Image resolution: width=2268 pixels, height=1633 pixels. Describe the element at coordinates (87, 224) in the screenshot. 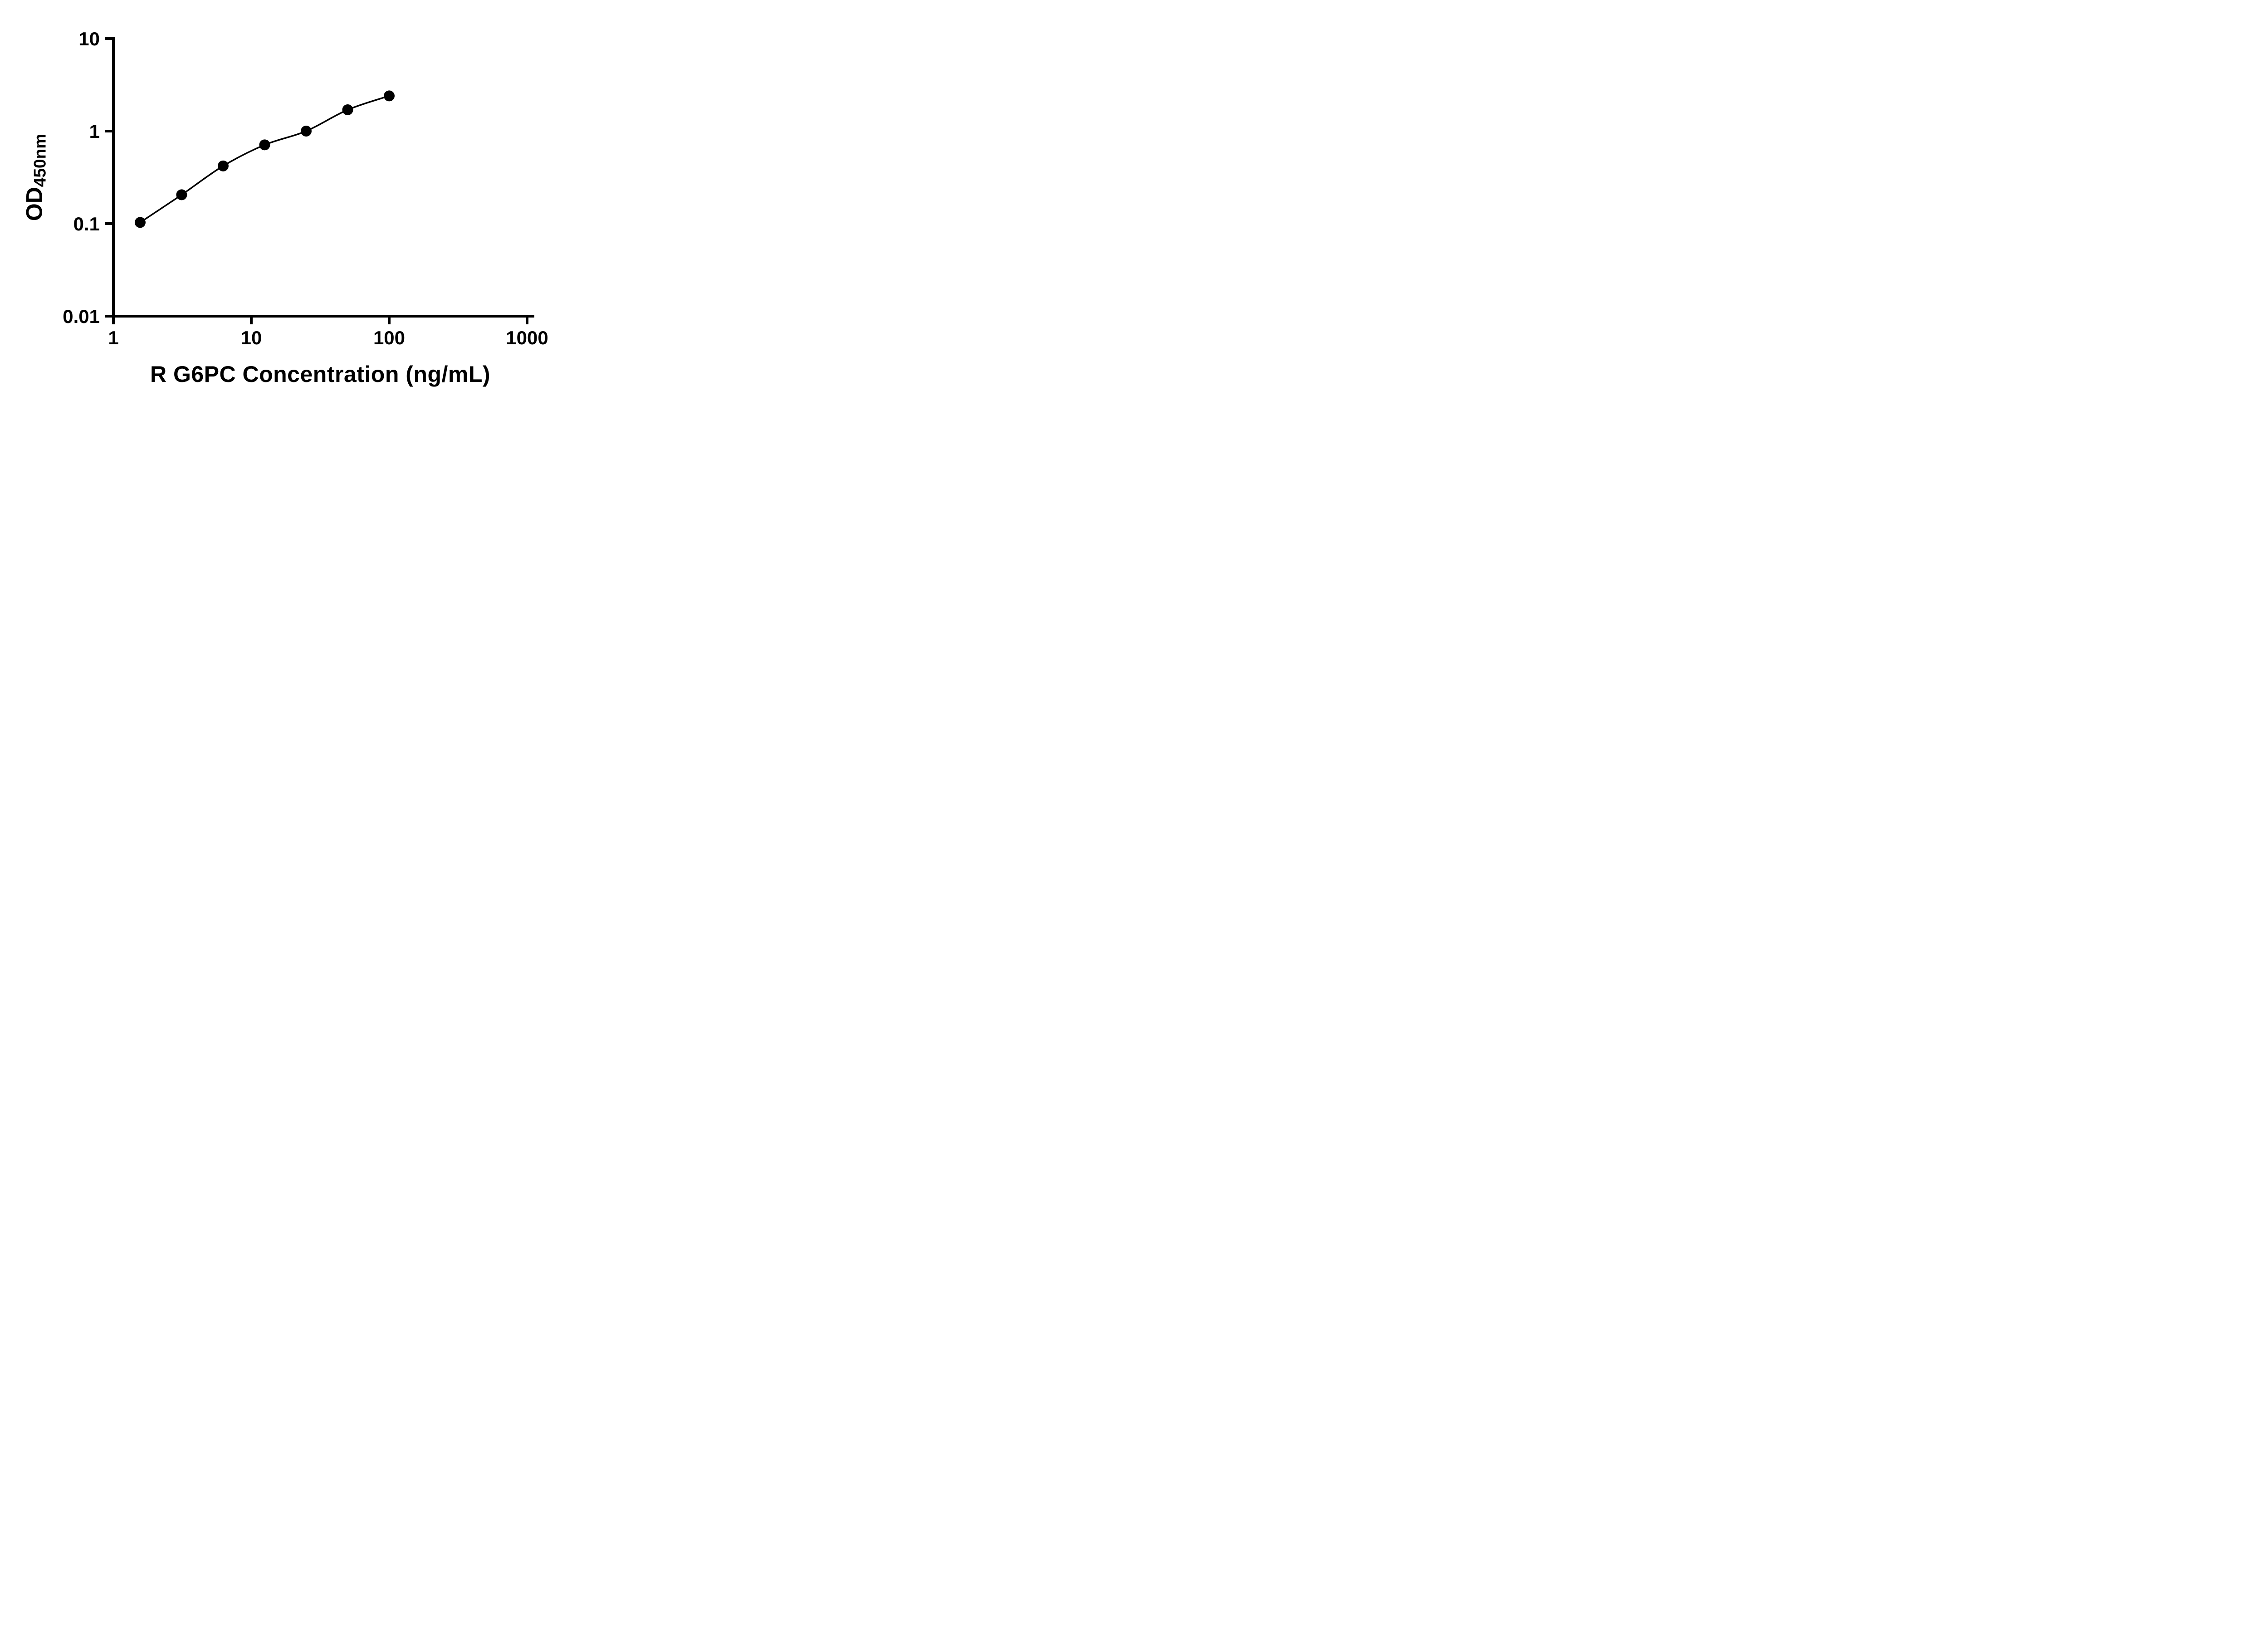

I see `y-tick-label: 0.1` at that location.